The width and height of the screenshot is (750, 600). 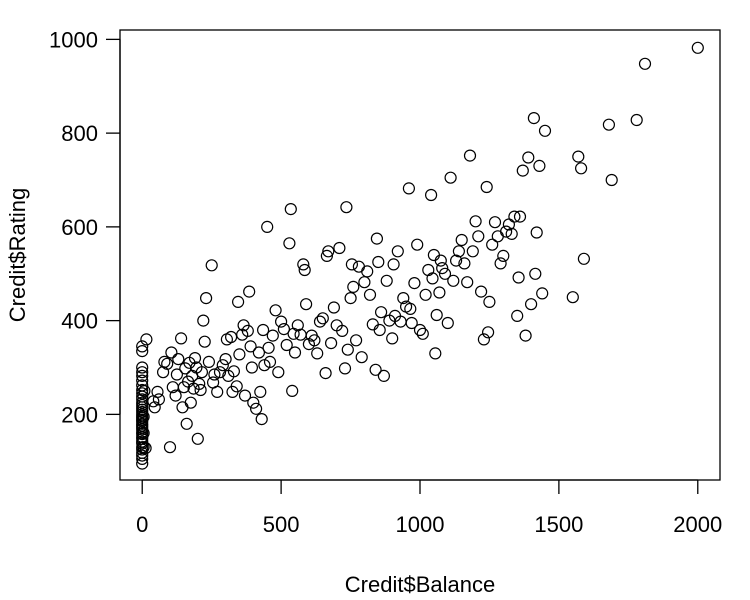 I want to click on x-tick-label: 0, so click(x=142, y=524).